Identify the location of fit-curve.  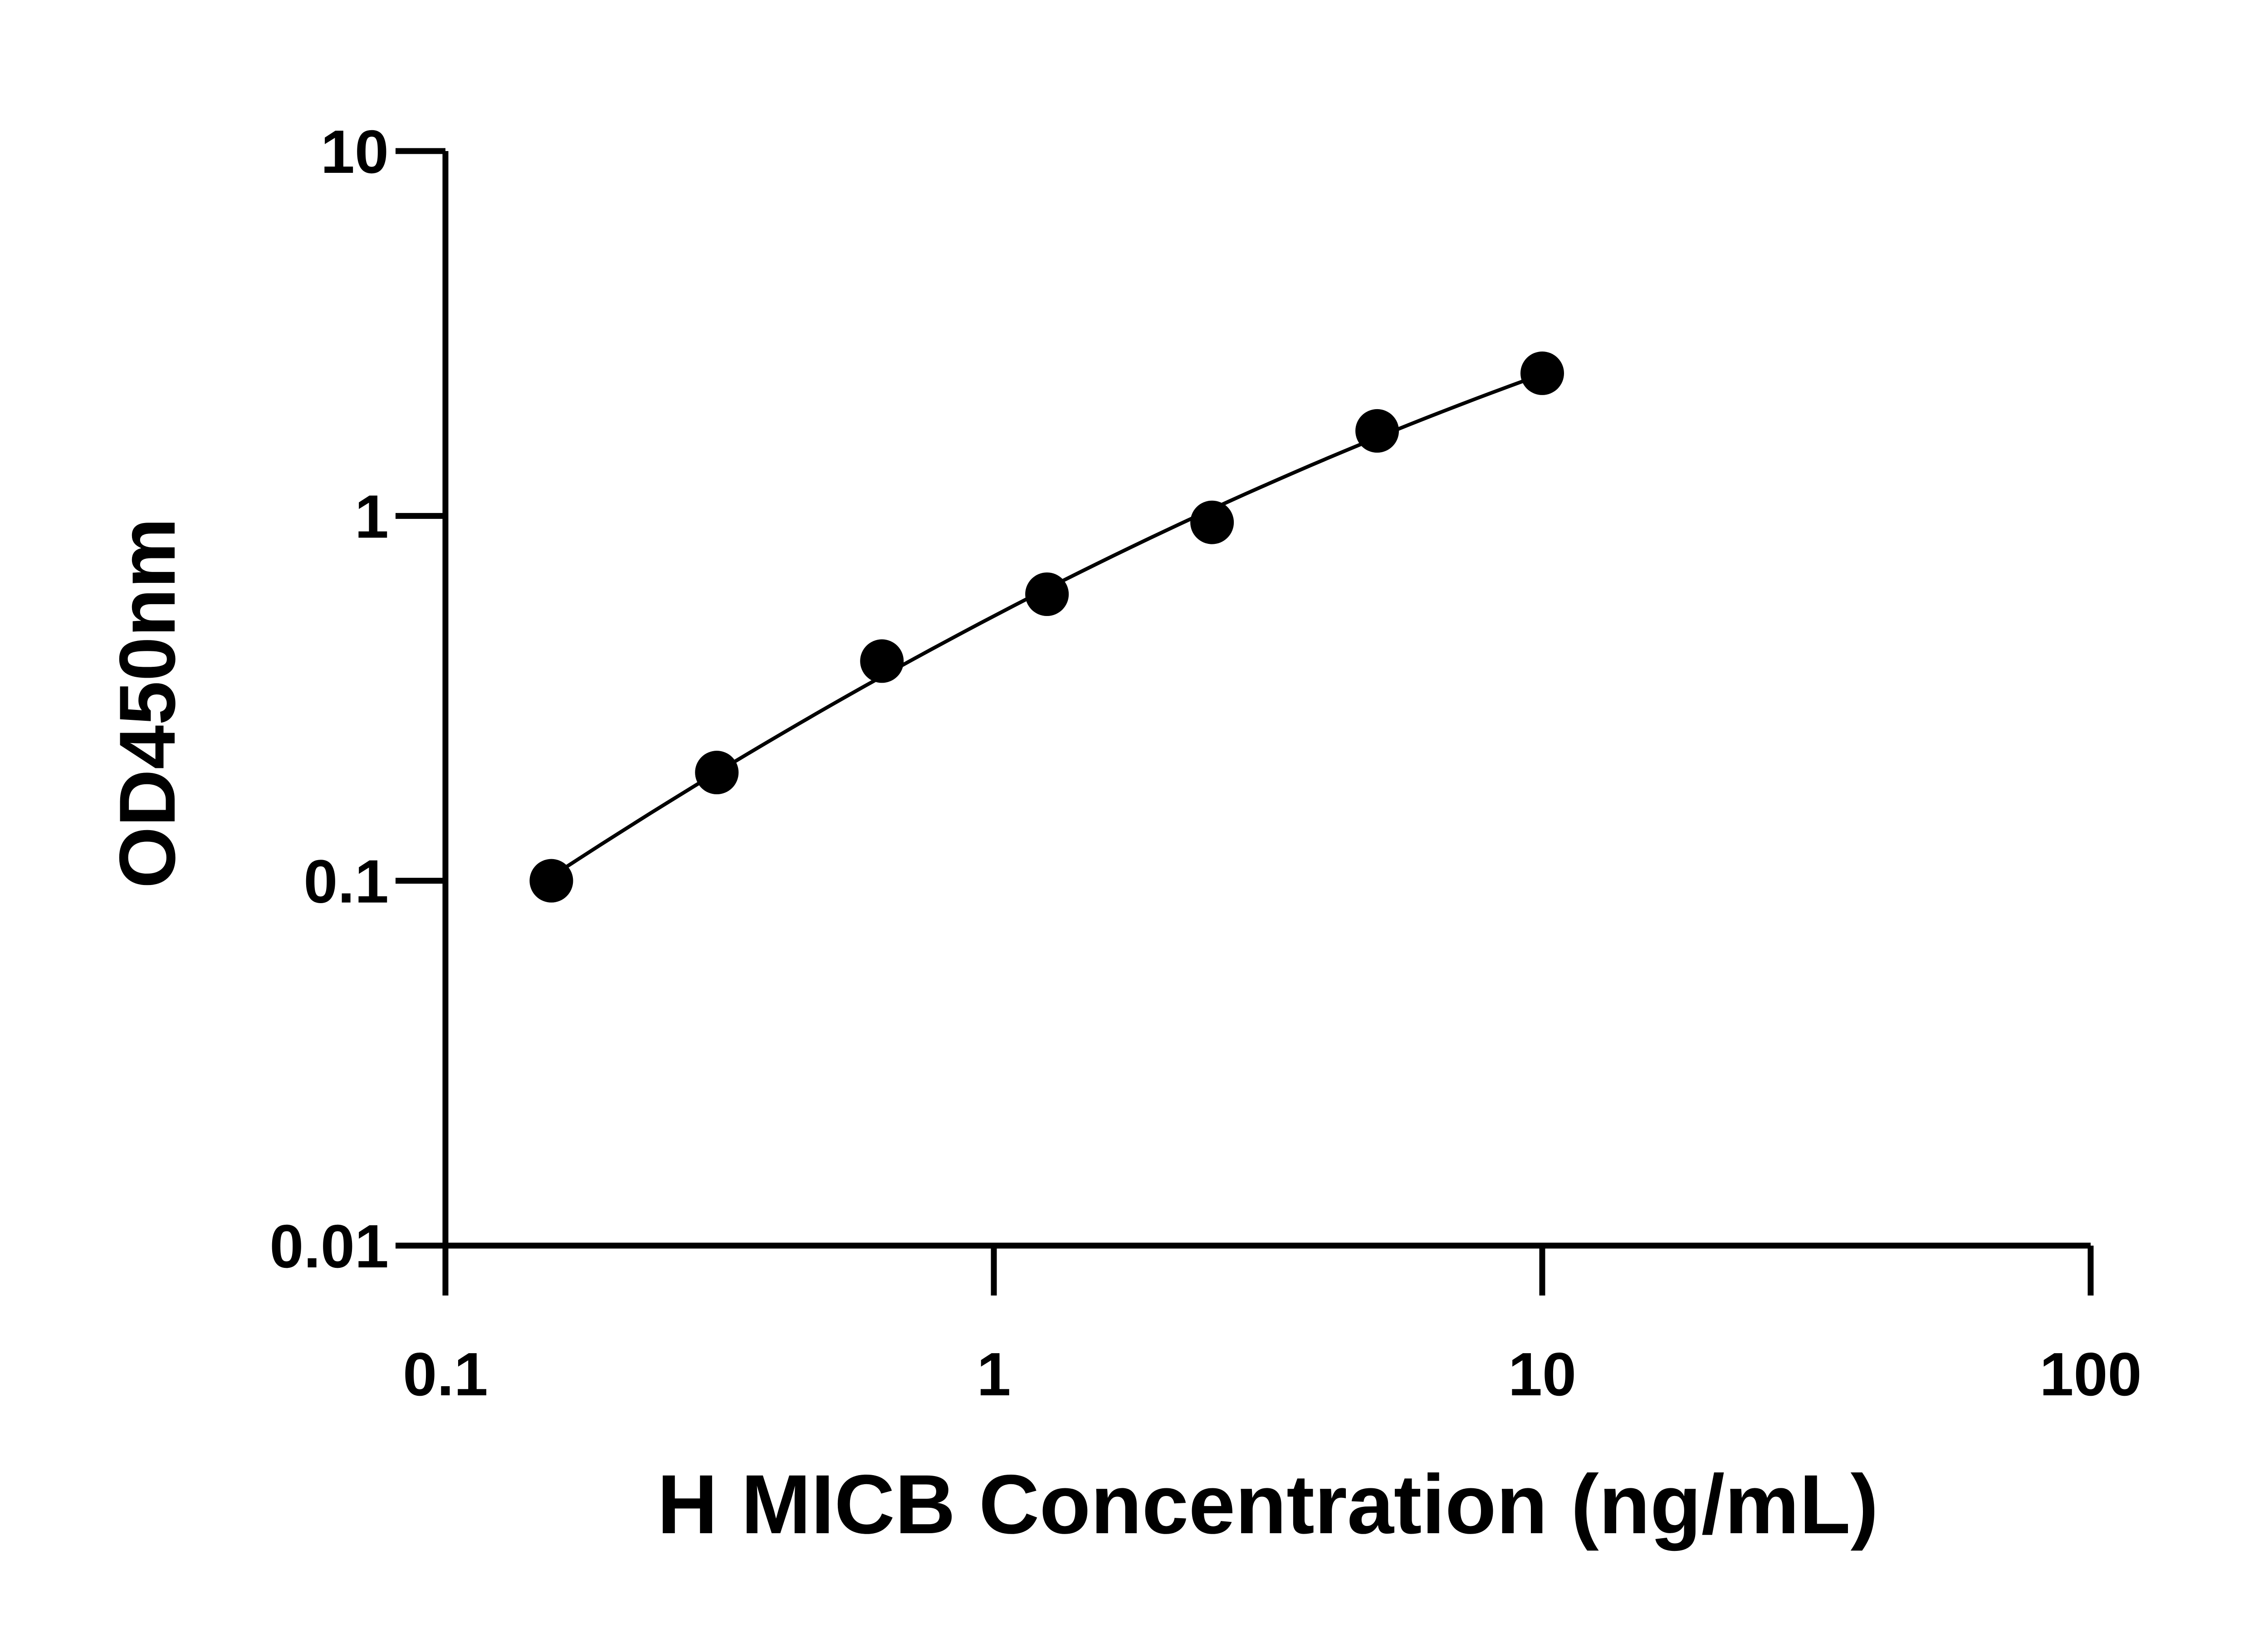
(1046, 625).